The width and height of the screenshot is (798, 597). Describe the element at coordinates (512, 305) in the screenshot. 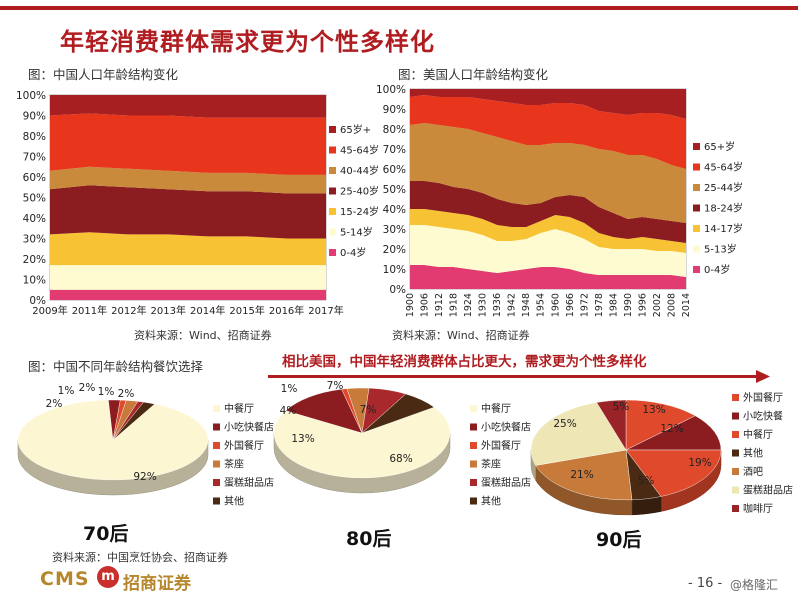

I see `x-tick-label: 1942` at that location.